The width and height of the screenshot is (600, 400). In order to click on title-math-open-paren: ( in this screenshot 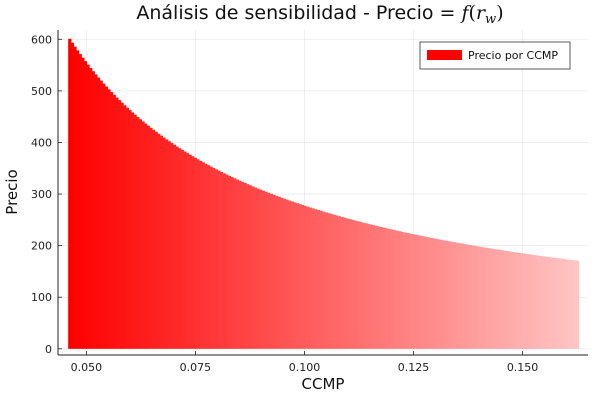, I will do `click(472, 13)`.